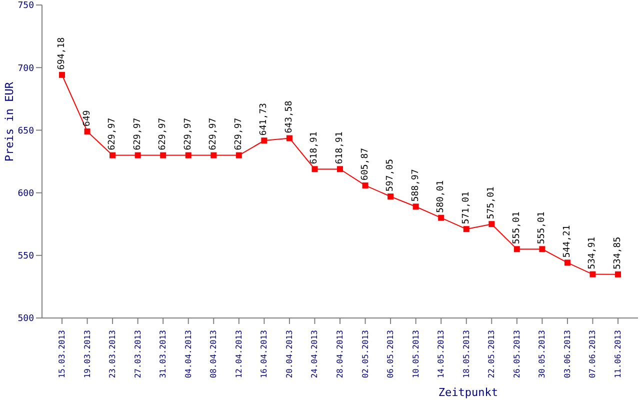 The height and width of the screenshot is (400, 640). I want to click on data-label: 694,18, so click(62, 53).